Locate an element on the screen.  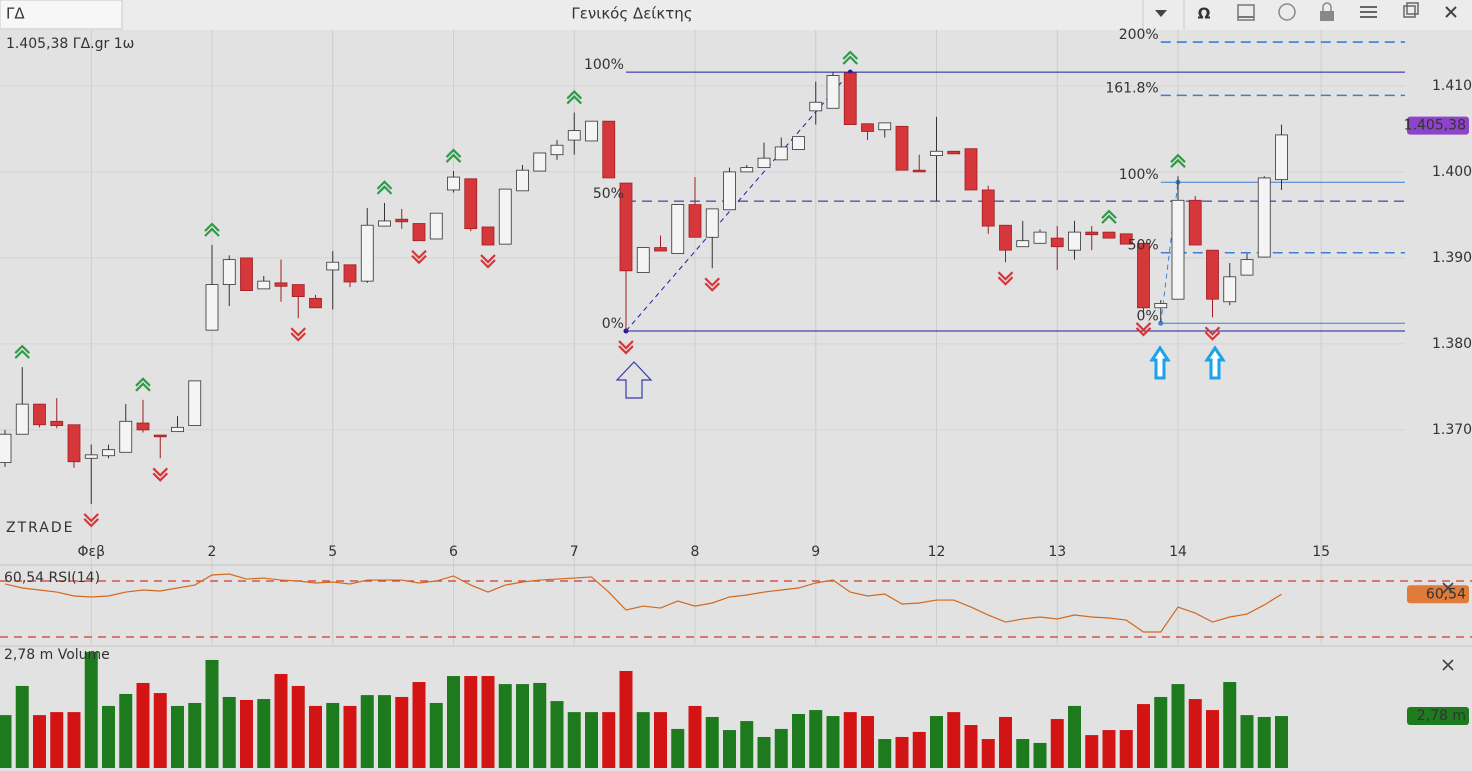
restore-button is located at coordinates (1409, 11).